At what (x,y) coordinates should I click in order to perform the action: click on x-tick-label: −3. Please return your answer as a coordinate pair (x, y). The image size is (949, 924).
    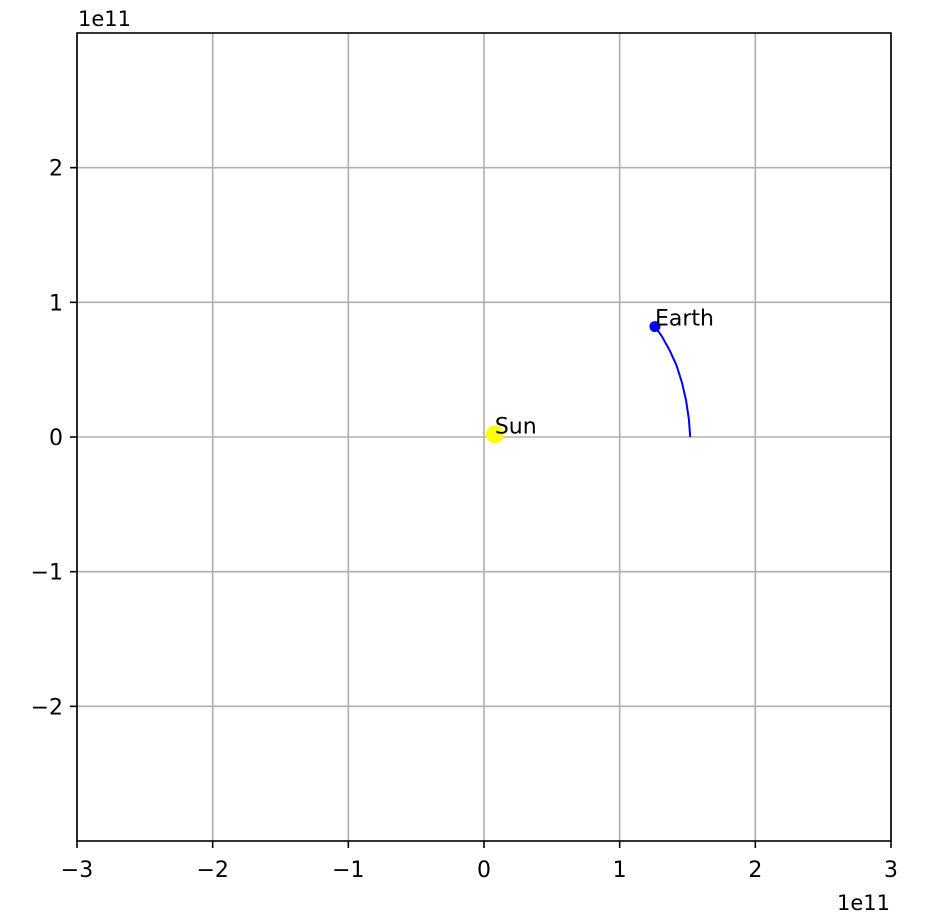
    Looking at the image, I should click on (77, 870).